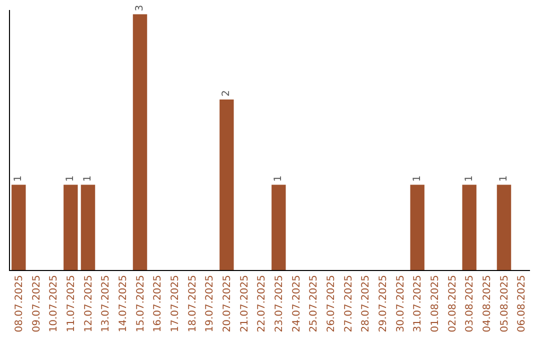 The image size is (540, 340). I want to click on x-tick-label: 08.07.2025, so click(19, 303).